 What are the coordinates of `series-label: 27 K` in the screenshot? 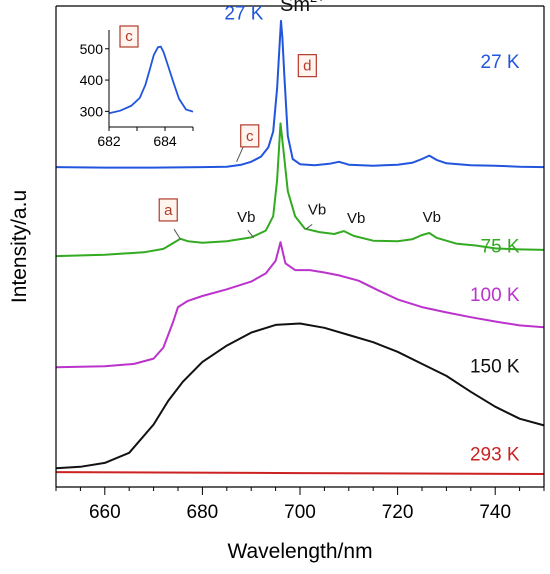 It's located at (500, 62).